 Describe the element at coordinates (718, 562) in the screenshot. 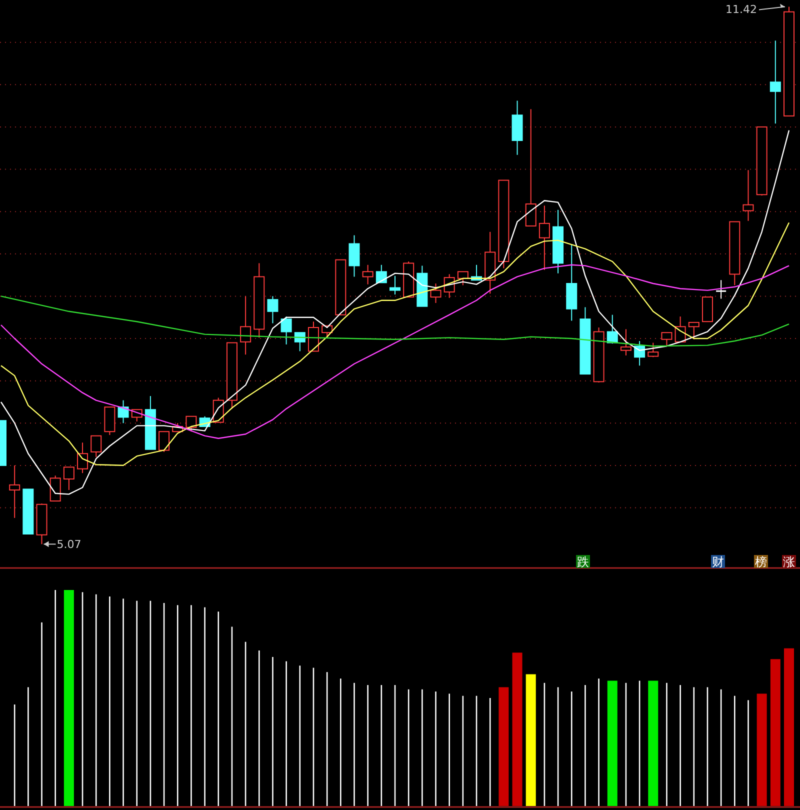

I see `text: 财` at that location.